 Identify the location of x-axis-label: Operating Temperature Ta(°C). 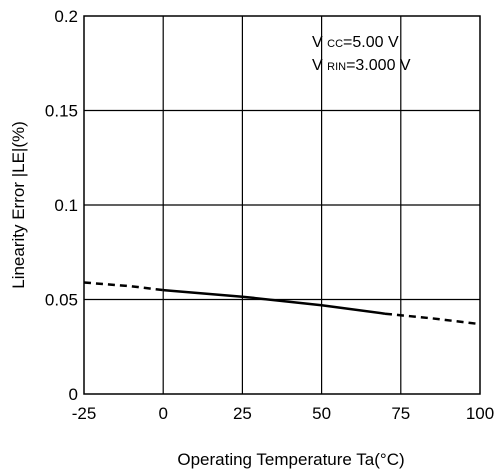
(290, 459).